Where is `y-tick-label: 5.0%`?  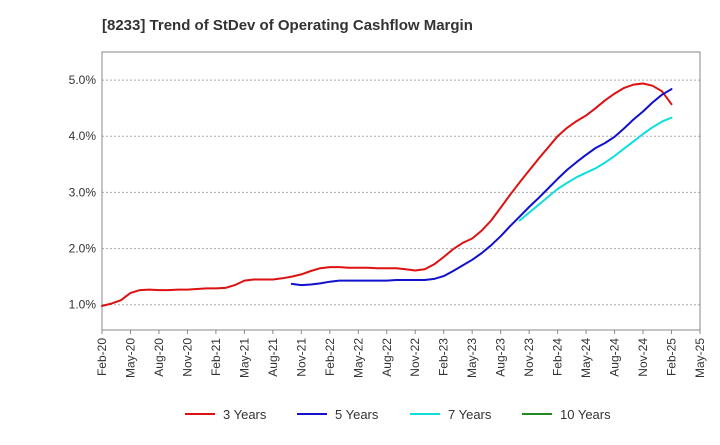
y-tick-label: 5.0% is located at coordinates (83, 80).